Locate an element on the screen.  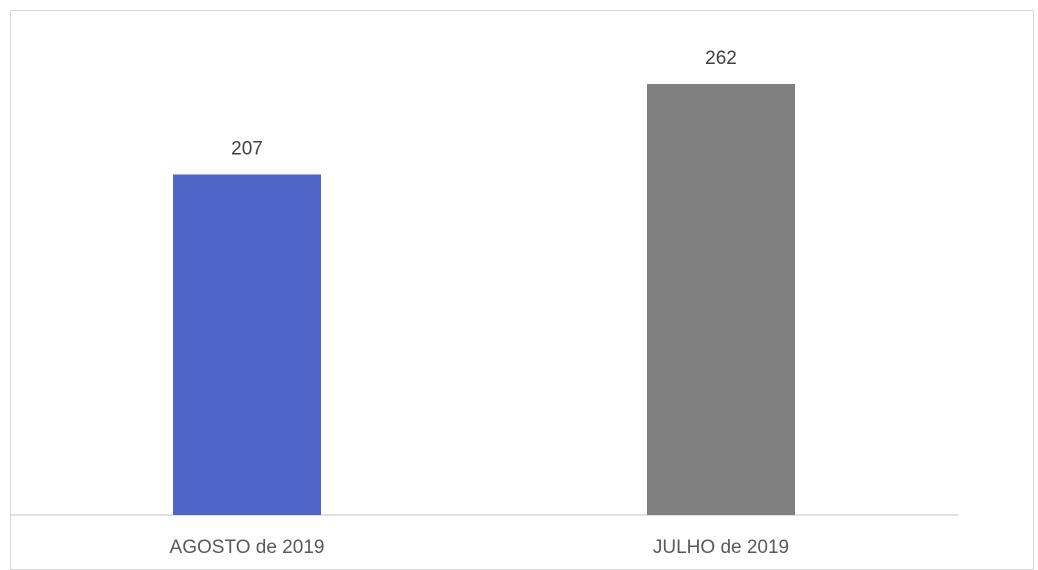
category-label-1: JULHO de 2019 is located at coordinates (721, 547).